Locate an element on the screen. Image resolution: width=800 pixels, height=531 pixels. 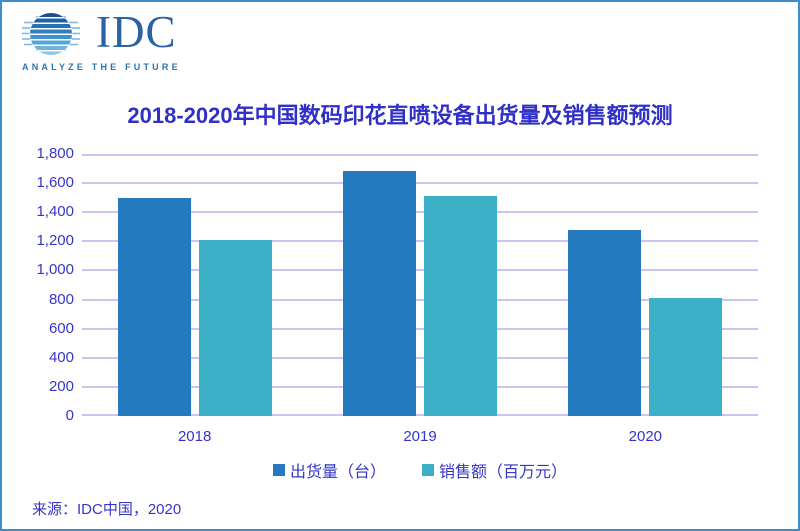
x-tick-label: 2019 is located at coordinates (420, 436).